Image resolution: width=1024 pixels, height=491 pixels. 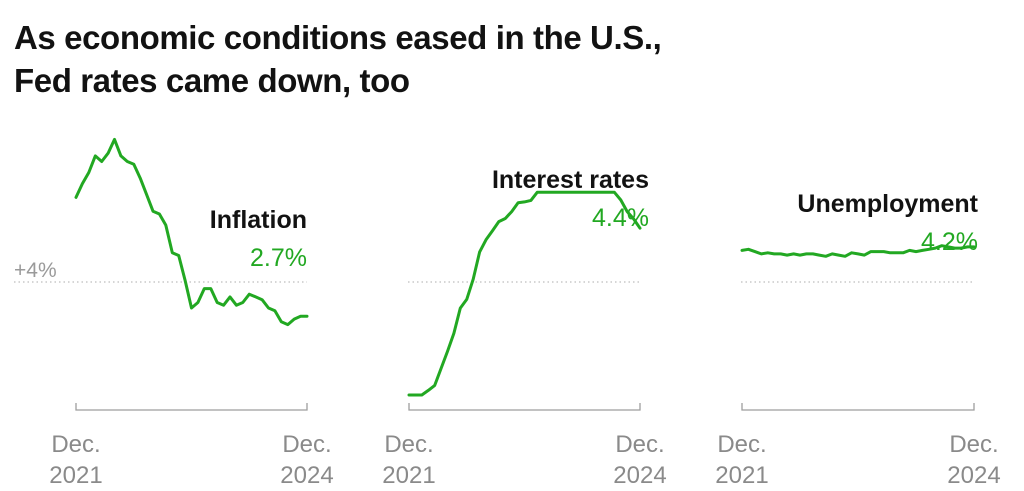 I want to click on series-line-interest-rates, so click(x=524, y=293).